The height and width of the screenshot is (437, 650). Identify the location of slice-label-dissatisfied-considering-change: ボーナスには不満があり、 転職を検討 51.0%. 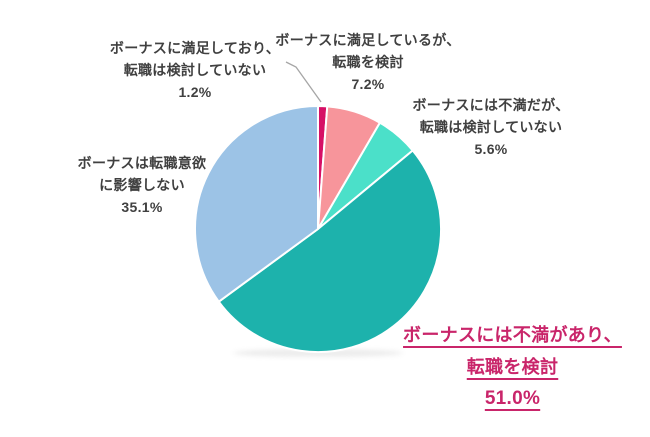
(512, 367).